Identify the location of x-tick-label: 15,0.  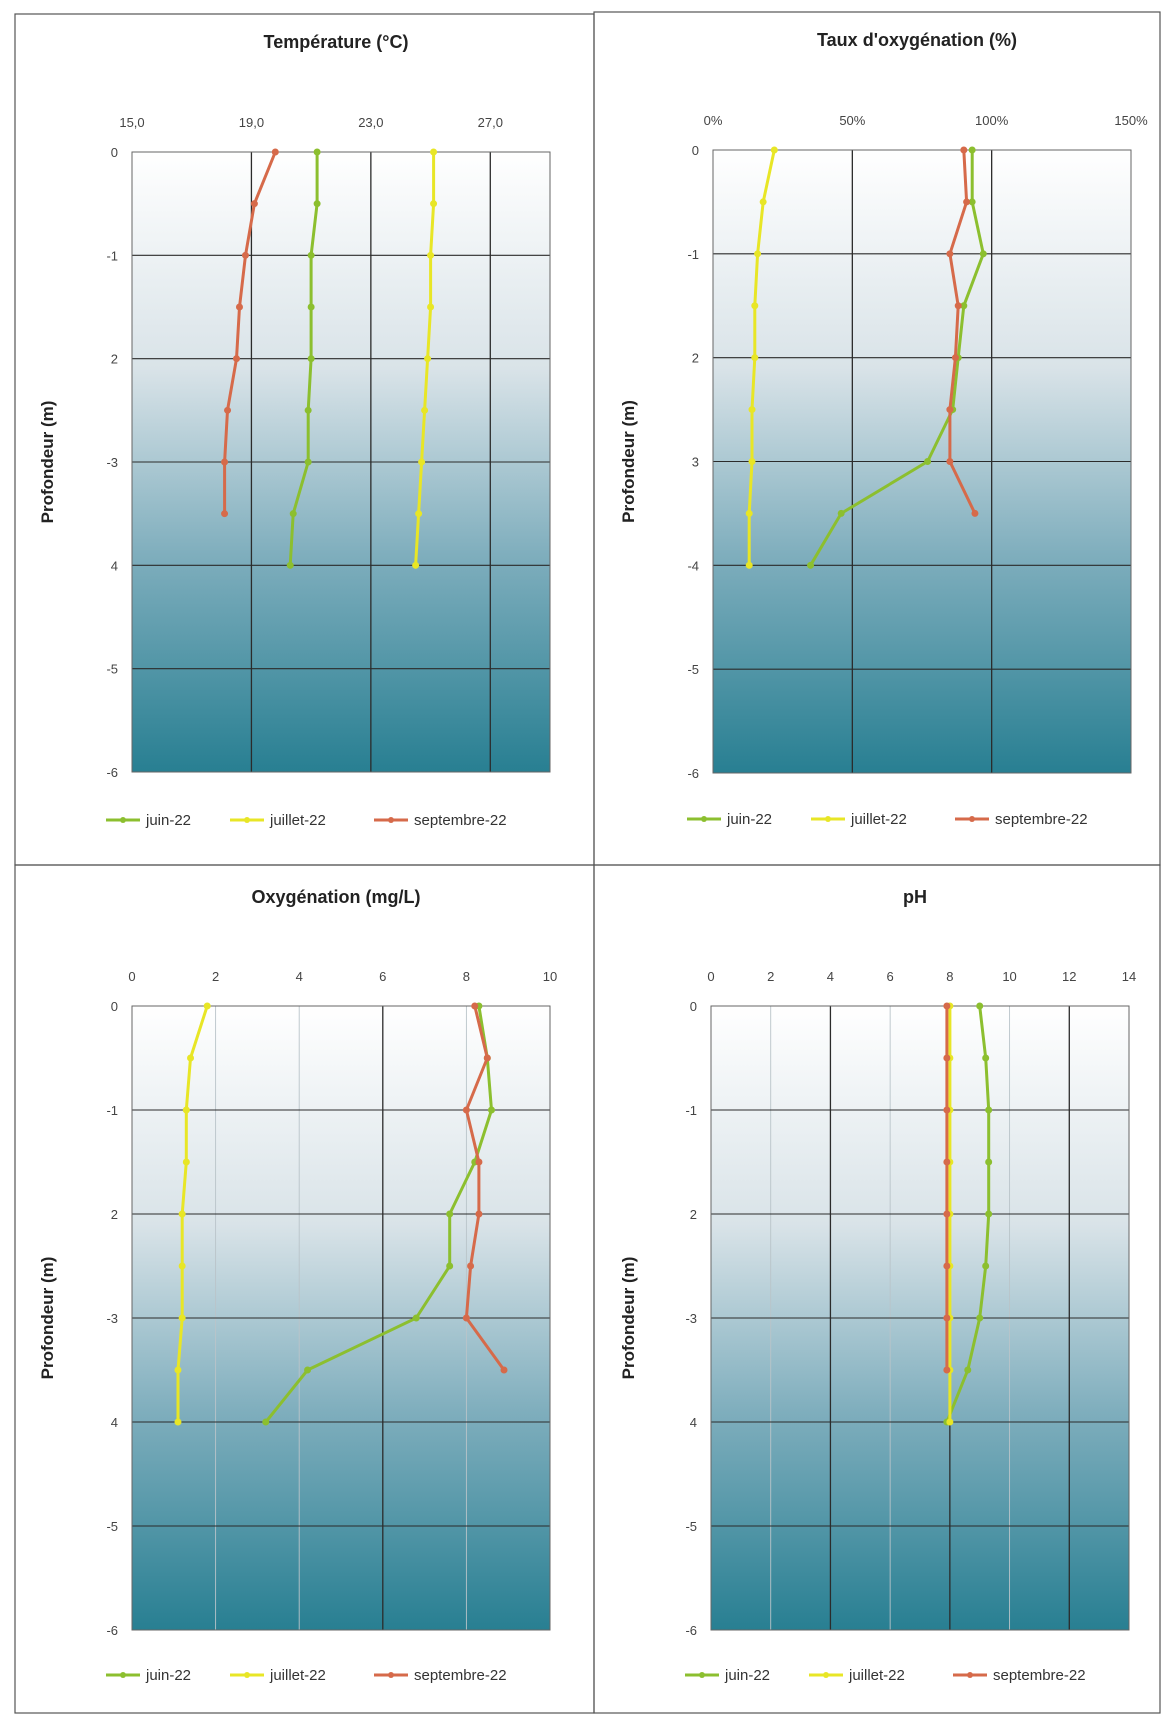
(131, 122).